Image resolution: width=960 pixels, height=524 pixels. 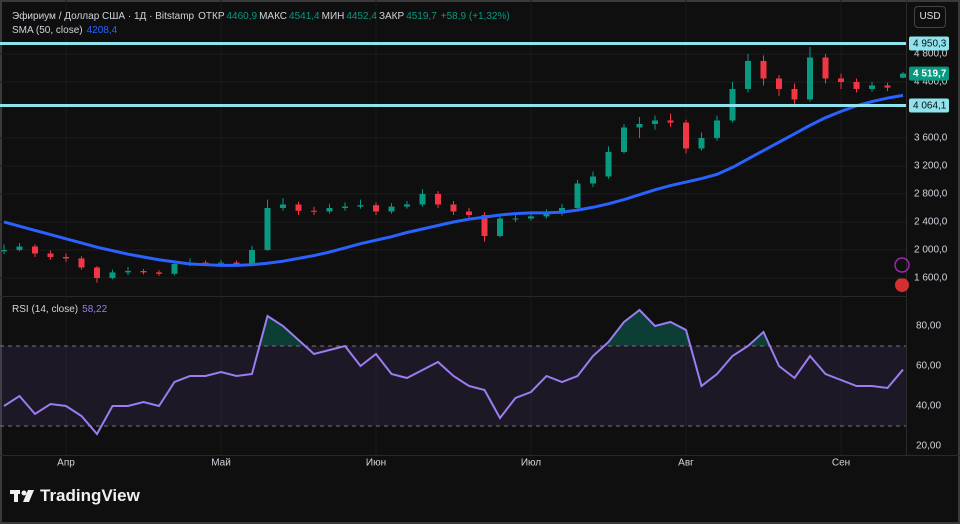 What do you see at coordinates (453, 328) in the screenshot?
I see `overbought-fill` at bounding box center [453, 328].